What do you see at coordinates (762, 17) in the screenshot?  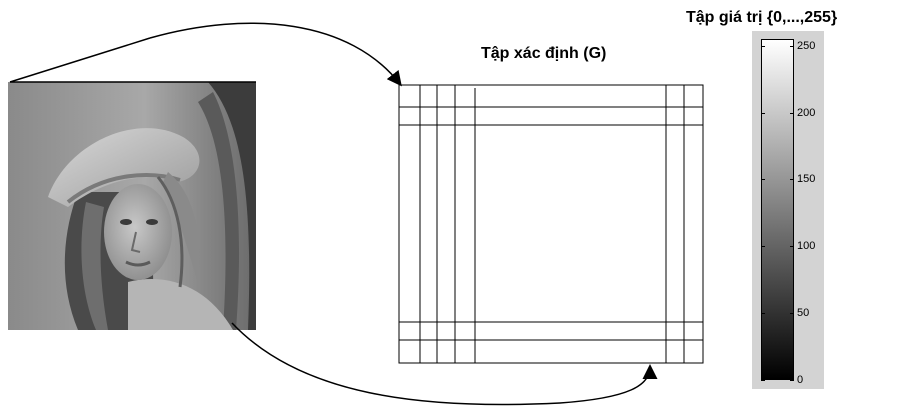 I see `range-title: Tập giá trị {0,...,255}` at bounding box center [762, 17].